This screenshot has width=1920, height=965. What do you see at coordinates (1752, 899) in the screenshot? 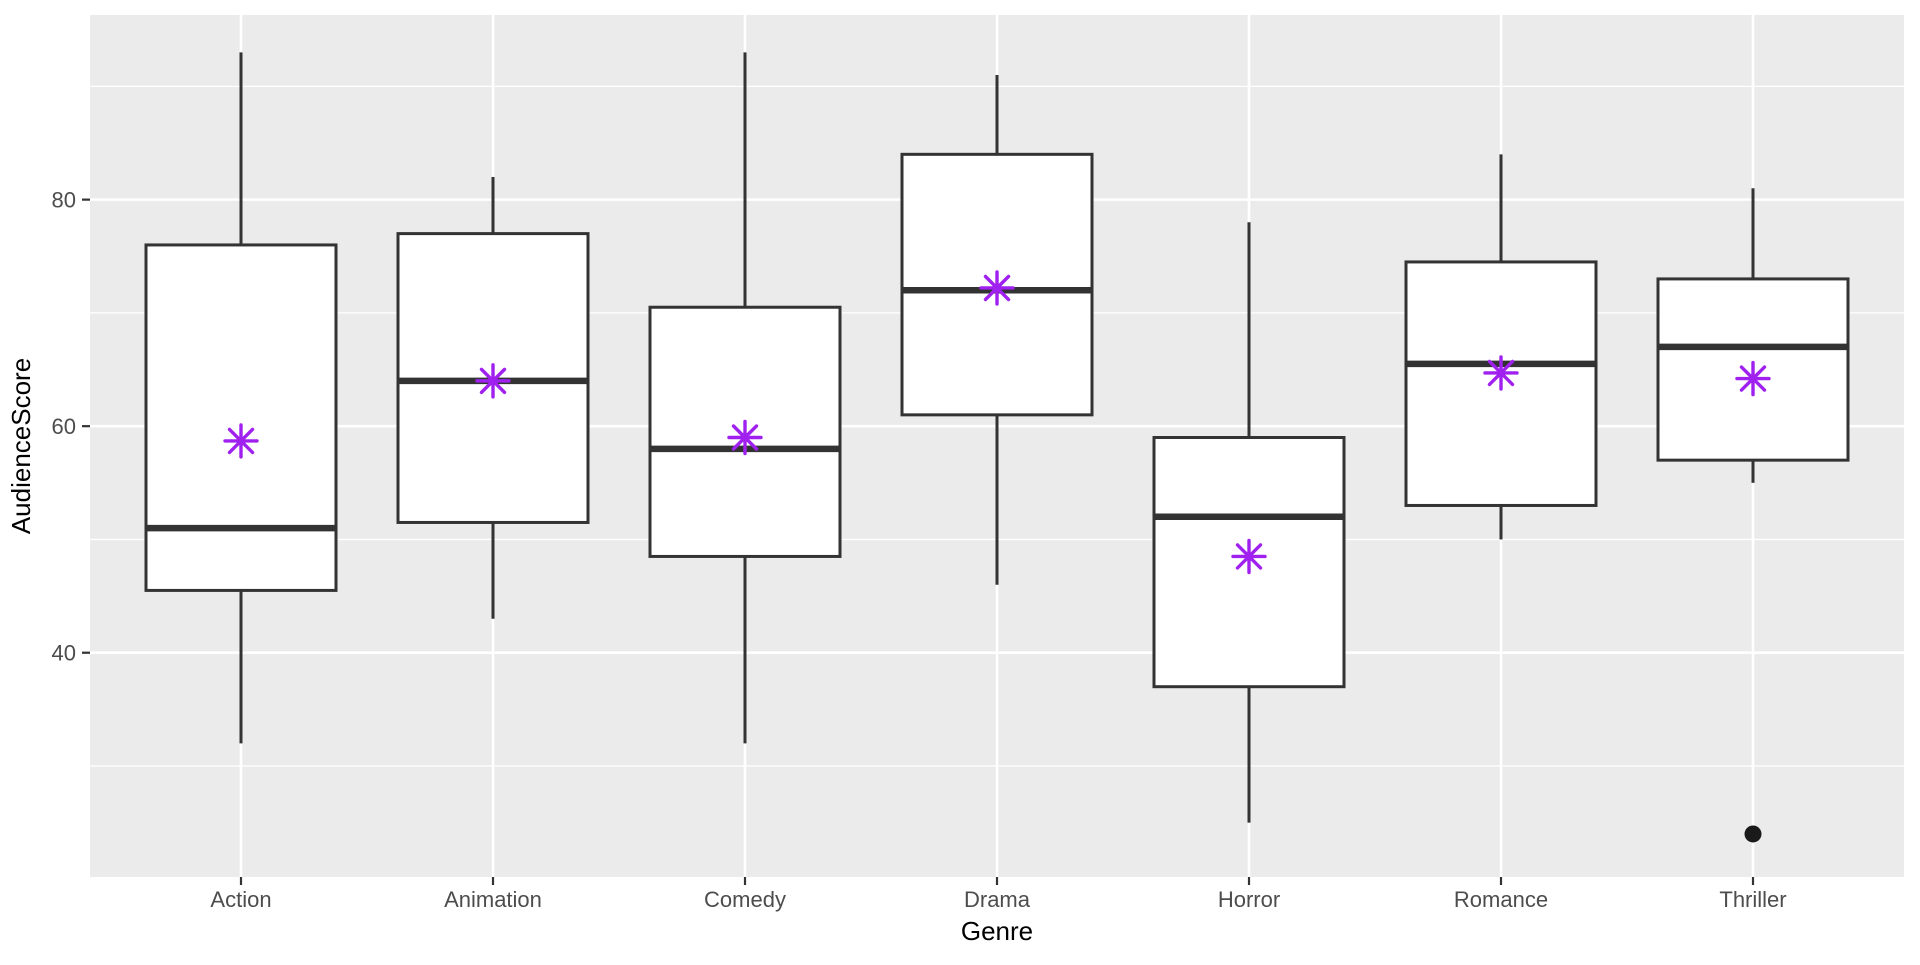
I see `x-tick-label-thriller: Thriller` at bounding box center [1752, 899].